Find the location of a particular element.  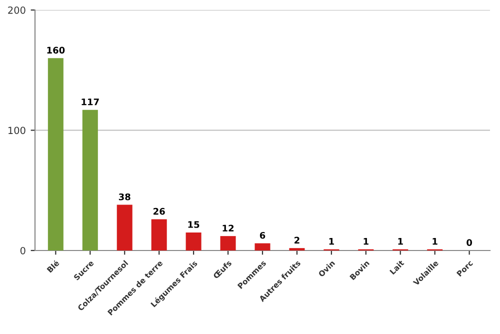

data-label: 38 is located at coordinates (124, 196).